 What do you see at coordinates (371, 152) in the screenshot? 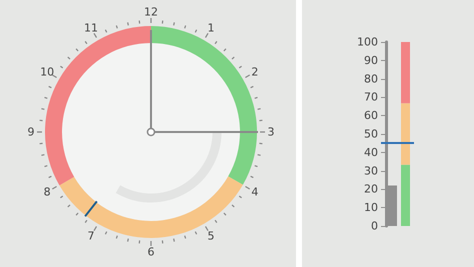
I see `y-tick-label: 40` at bounding box center [371, 152].